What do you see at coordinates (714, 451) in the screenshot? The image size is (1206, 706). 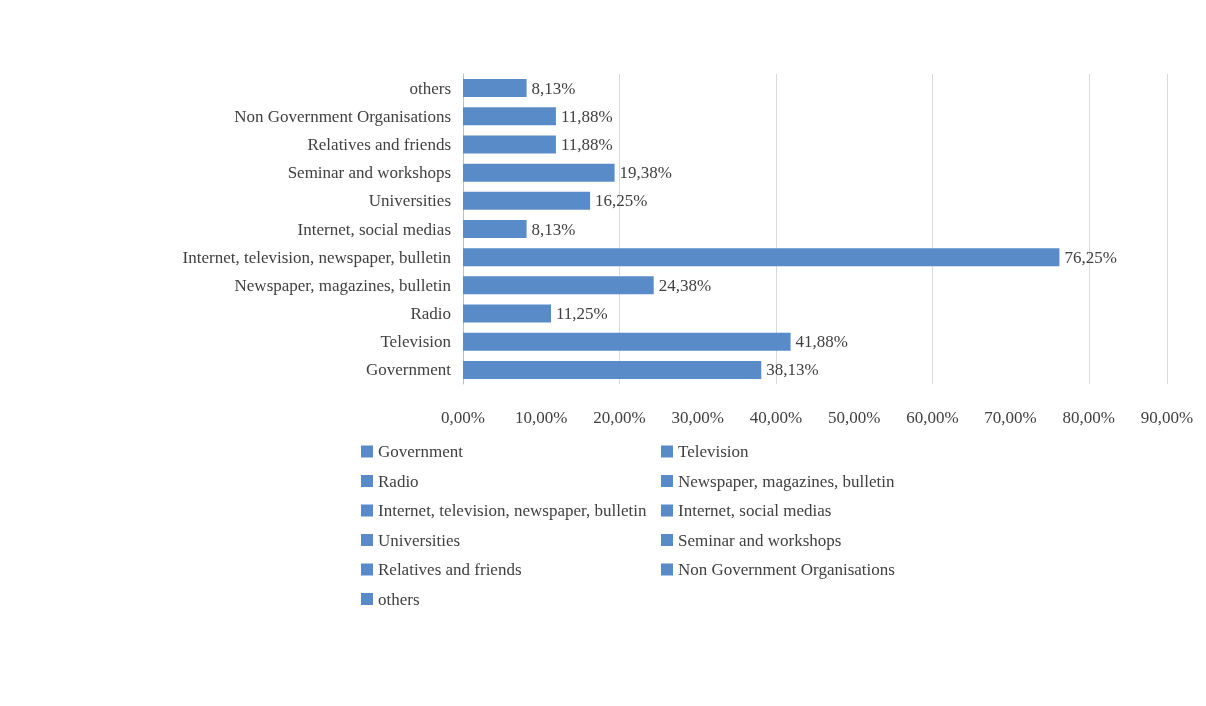 I see `legend-label: Television` at bounding box center [714, 451].